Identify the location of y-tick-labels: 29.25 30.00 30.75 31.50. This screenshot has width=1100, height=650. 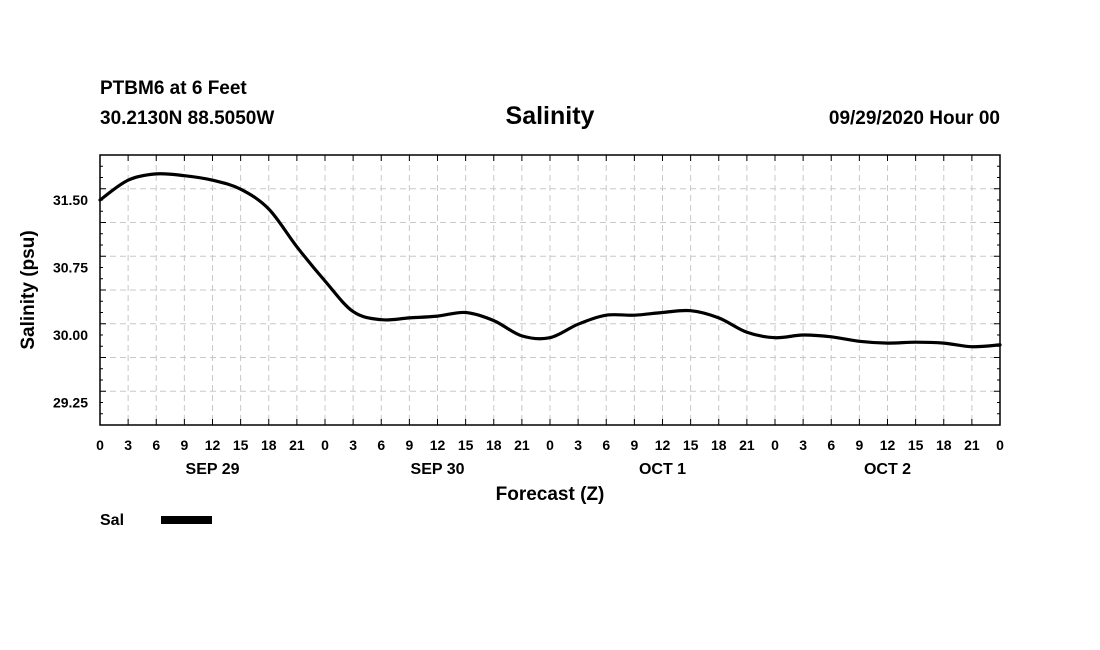
(70, 301).